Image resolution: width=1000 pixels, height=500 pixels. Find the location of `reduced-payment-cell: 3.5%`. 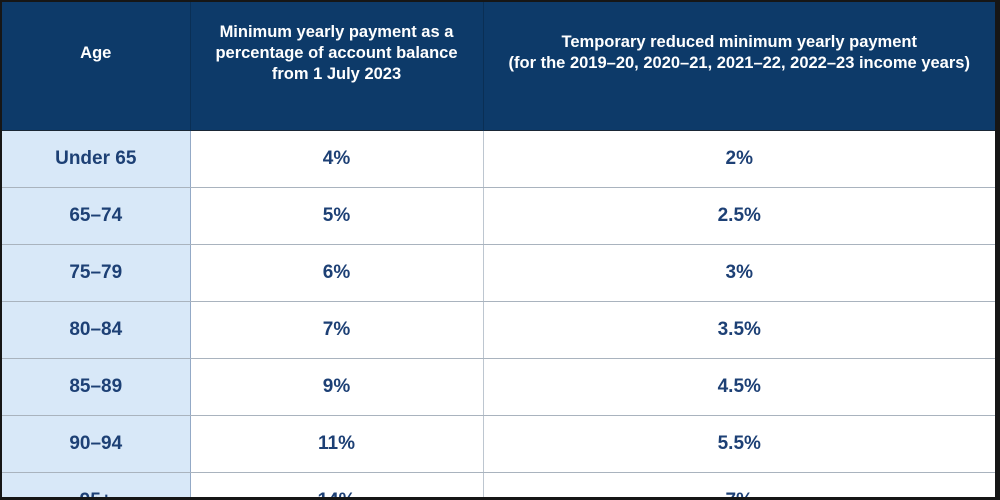

reduced-payment-cell: 3.5% is located at coordinates (738, 330).